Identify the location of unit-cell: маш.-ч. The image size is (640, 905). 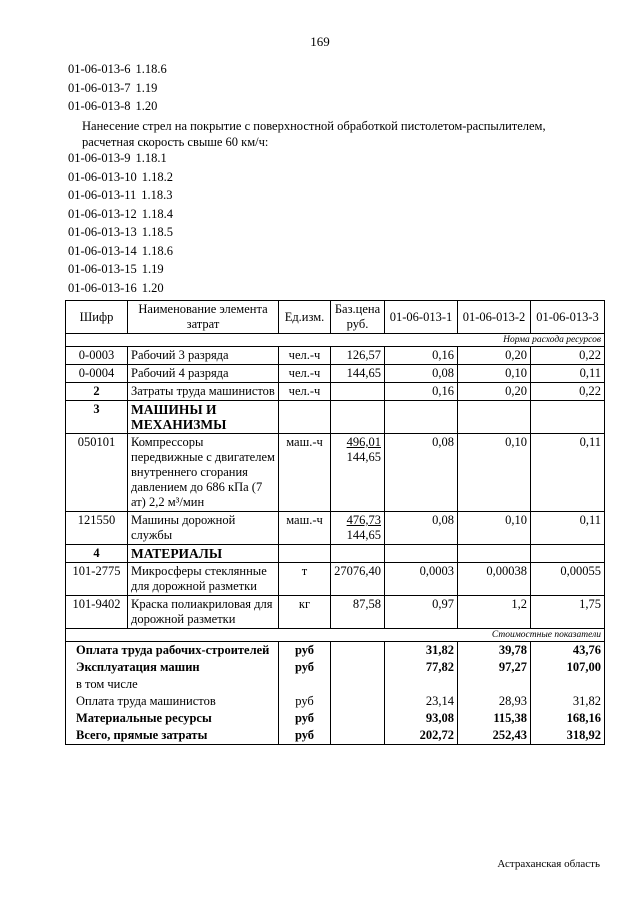
(304, 528).